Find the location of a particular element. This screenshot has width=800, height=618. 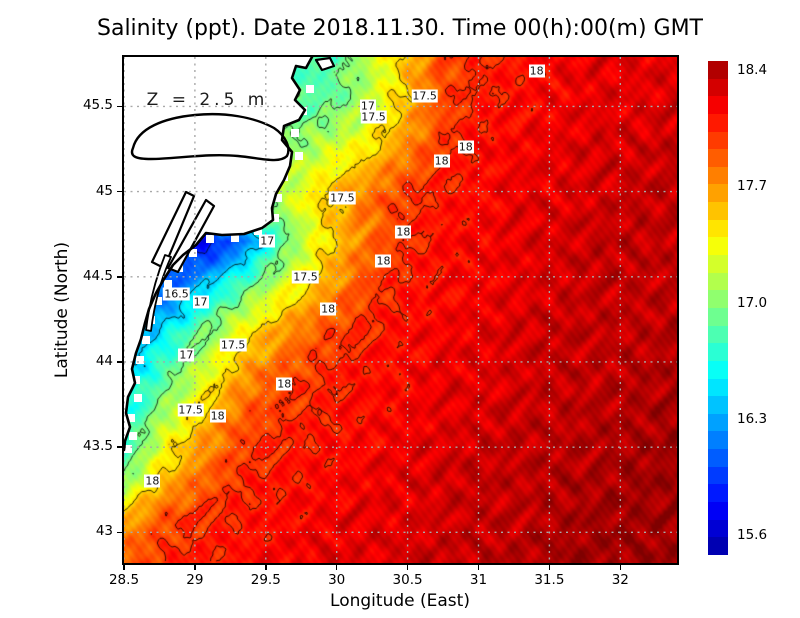

colorbar-tick-label: 18.4 is located at coordinates (752, 69).